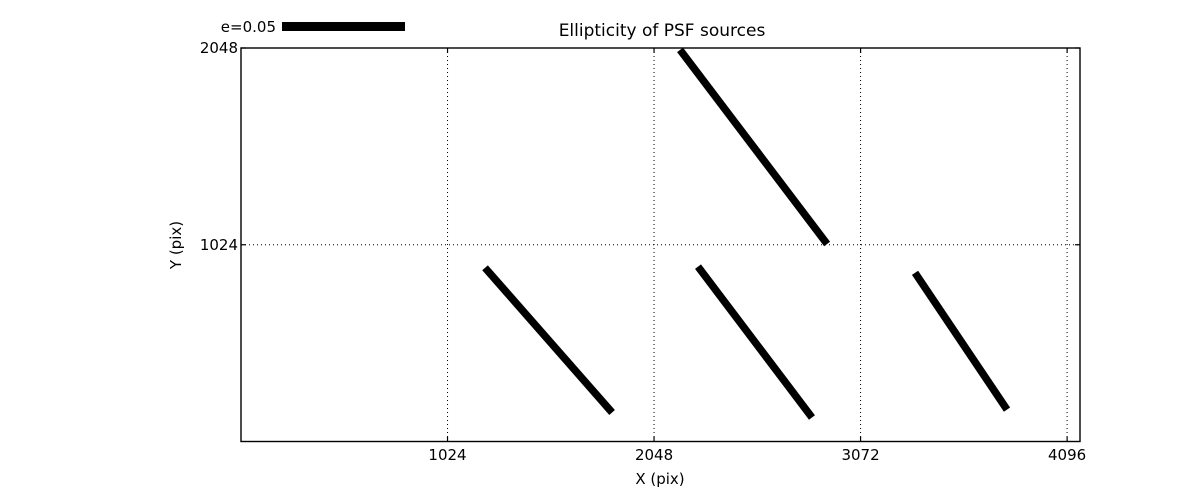 The width and height of the screenshot is (1200, 490). What do you see at coordinates (218, 48) in the screenshot?
I see `y-tick-label: 2048` at bounding box center [218, 48].